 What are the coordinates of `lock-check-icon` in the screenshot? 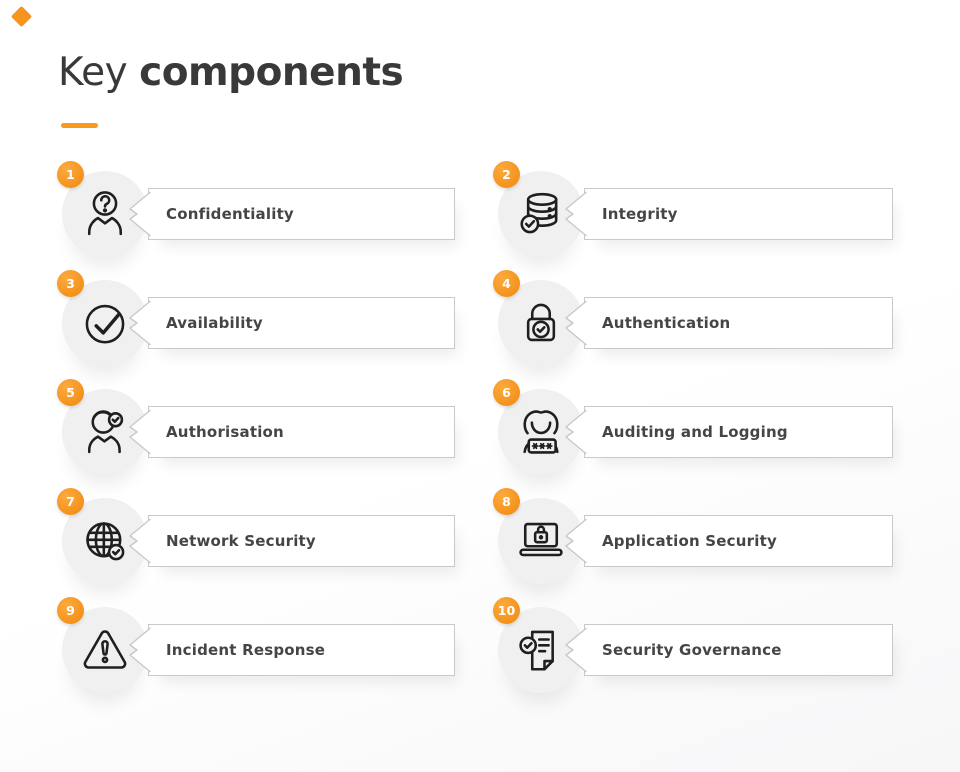 It's located at (541, 323).